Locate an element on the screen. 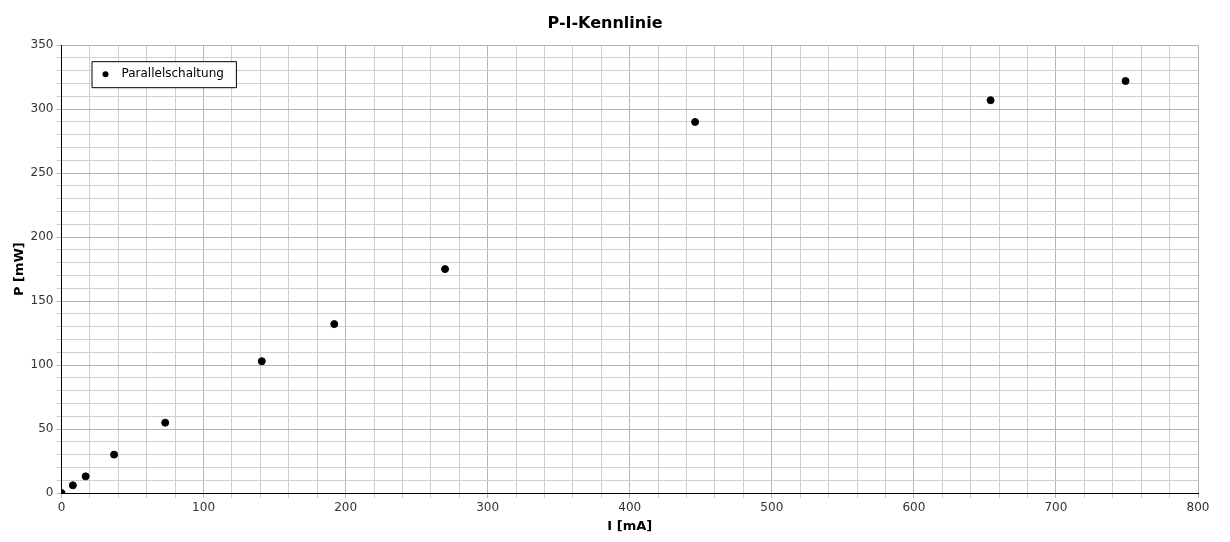  legend-label: Parallelschaltung is located at coordinates (172, 73).